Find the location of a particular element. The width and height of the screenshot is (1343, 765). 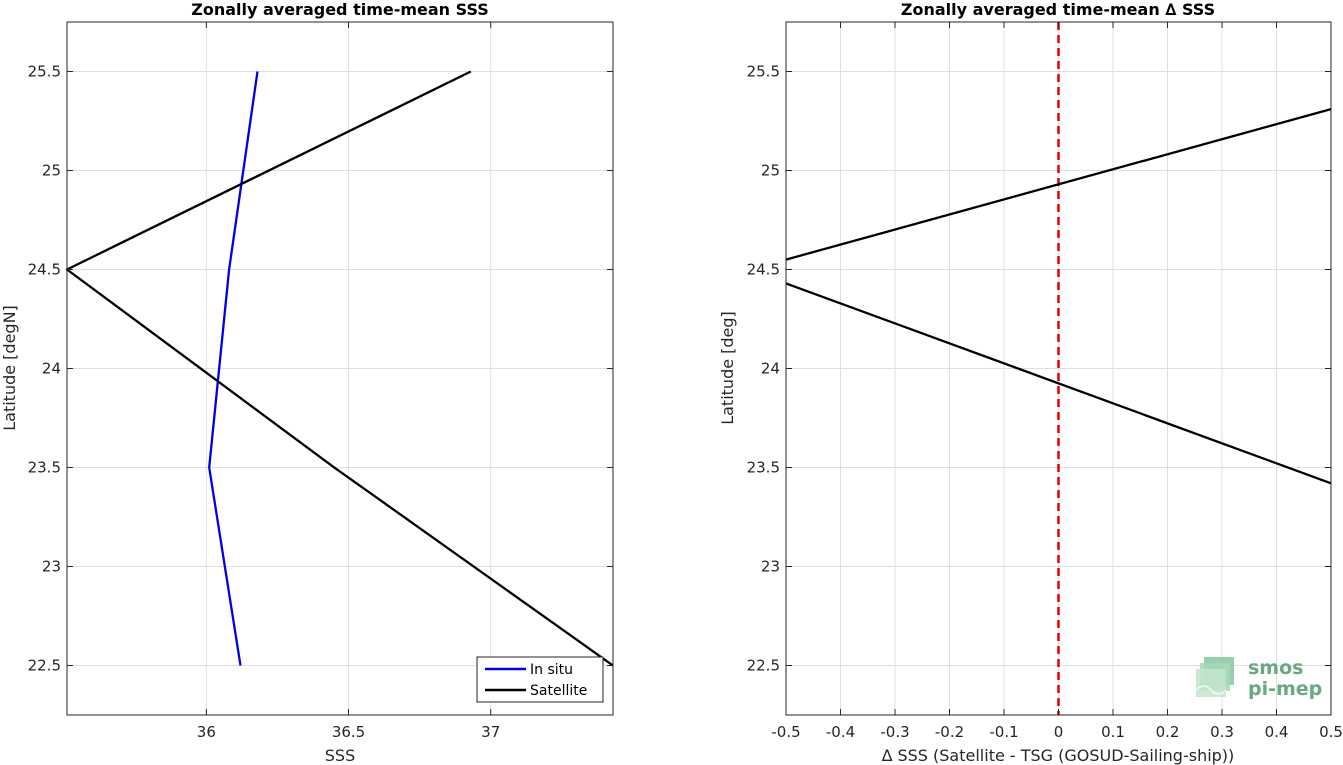

x-tick-label: -0.1 is located at coordinates (1003, 732).